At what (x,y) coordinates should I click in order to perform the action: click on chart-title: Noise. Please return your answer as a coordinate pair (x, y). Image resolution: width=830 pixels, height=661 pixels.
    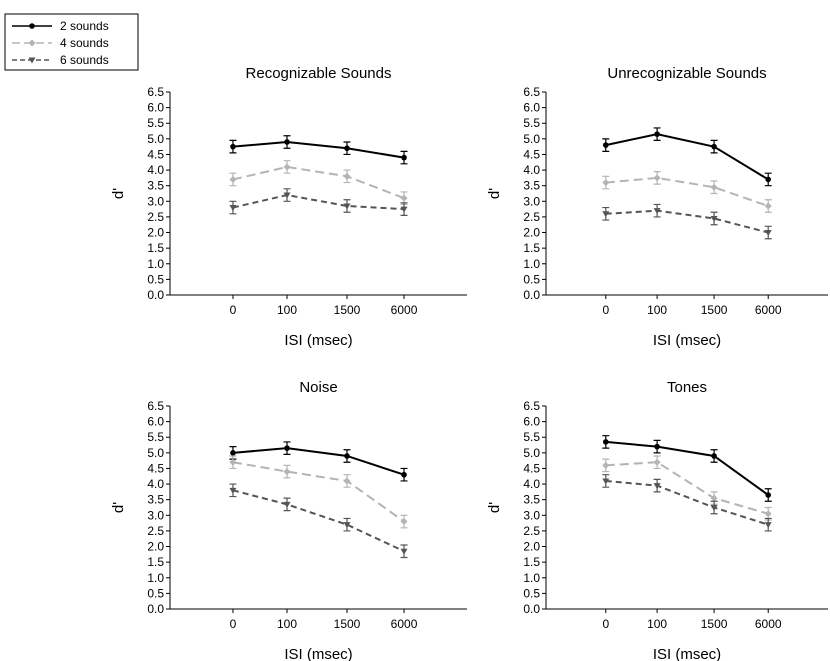
    Looking at the image, I should click on (318, 387).